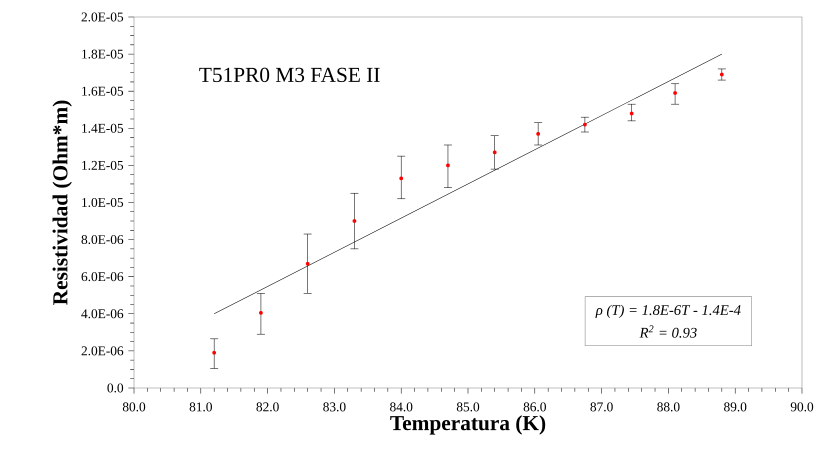 This screenshot has height=457, width=822. Describe the element at coordinates (668, 407) in the screenshot. I see `x-tick-label: 88.0` at that location.